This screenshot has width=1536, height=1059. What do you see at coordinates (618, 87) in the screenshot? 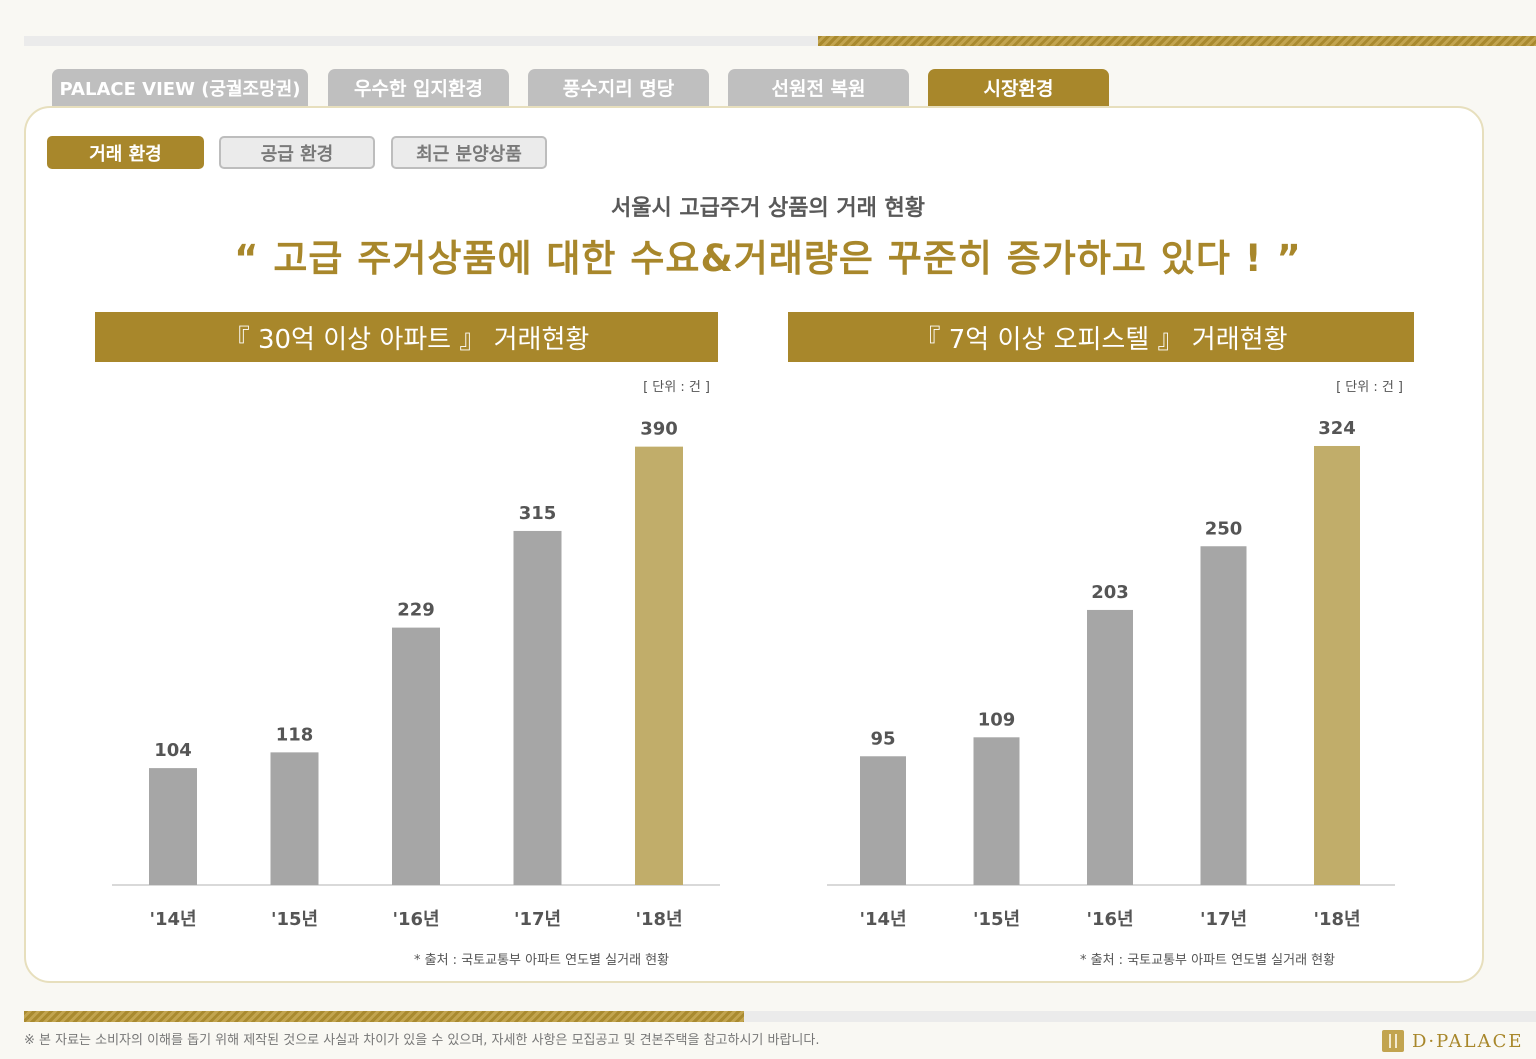
I see `tab-feng-shui: 풍수지리 명당` at bounding box center [618, 87].